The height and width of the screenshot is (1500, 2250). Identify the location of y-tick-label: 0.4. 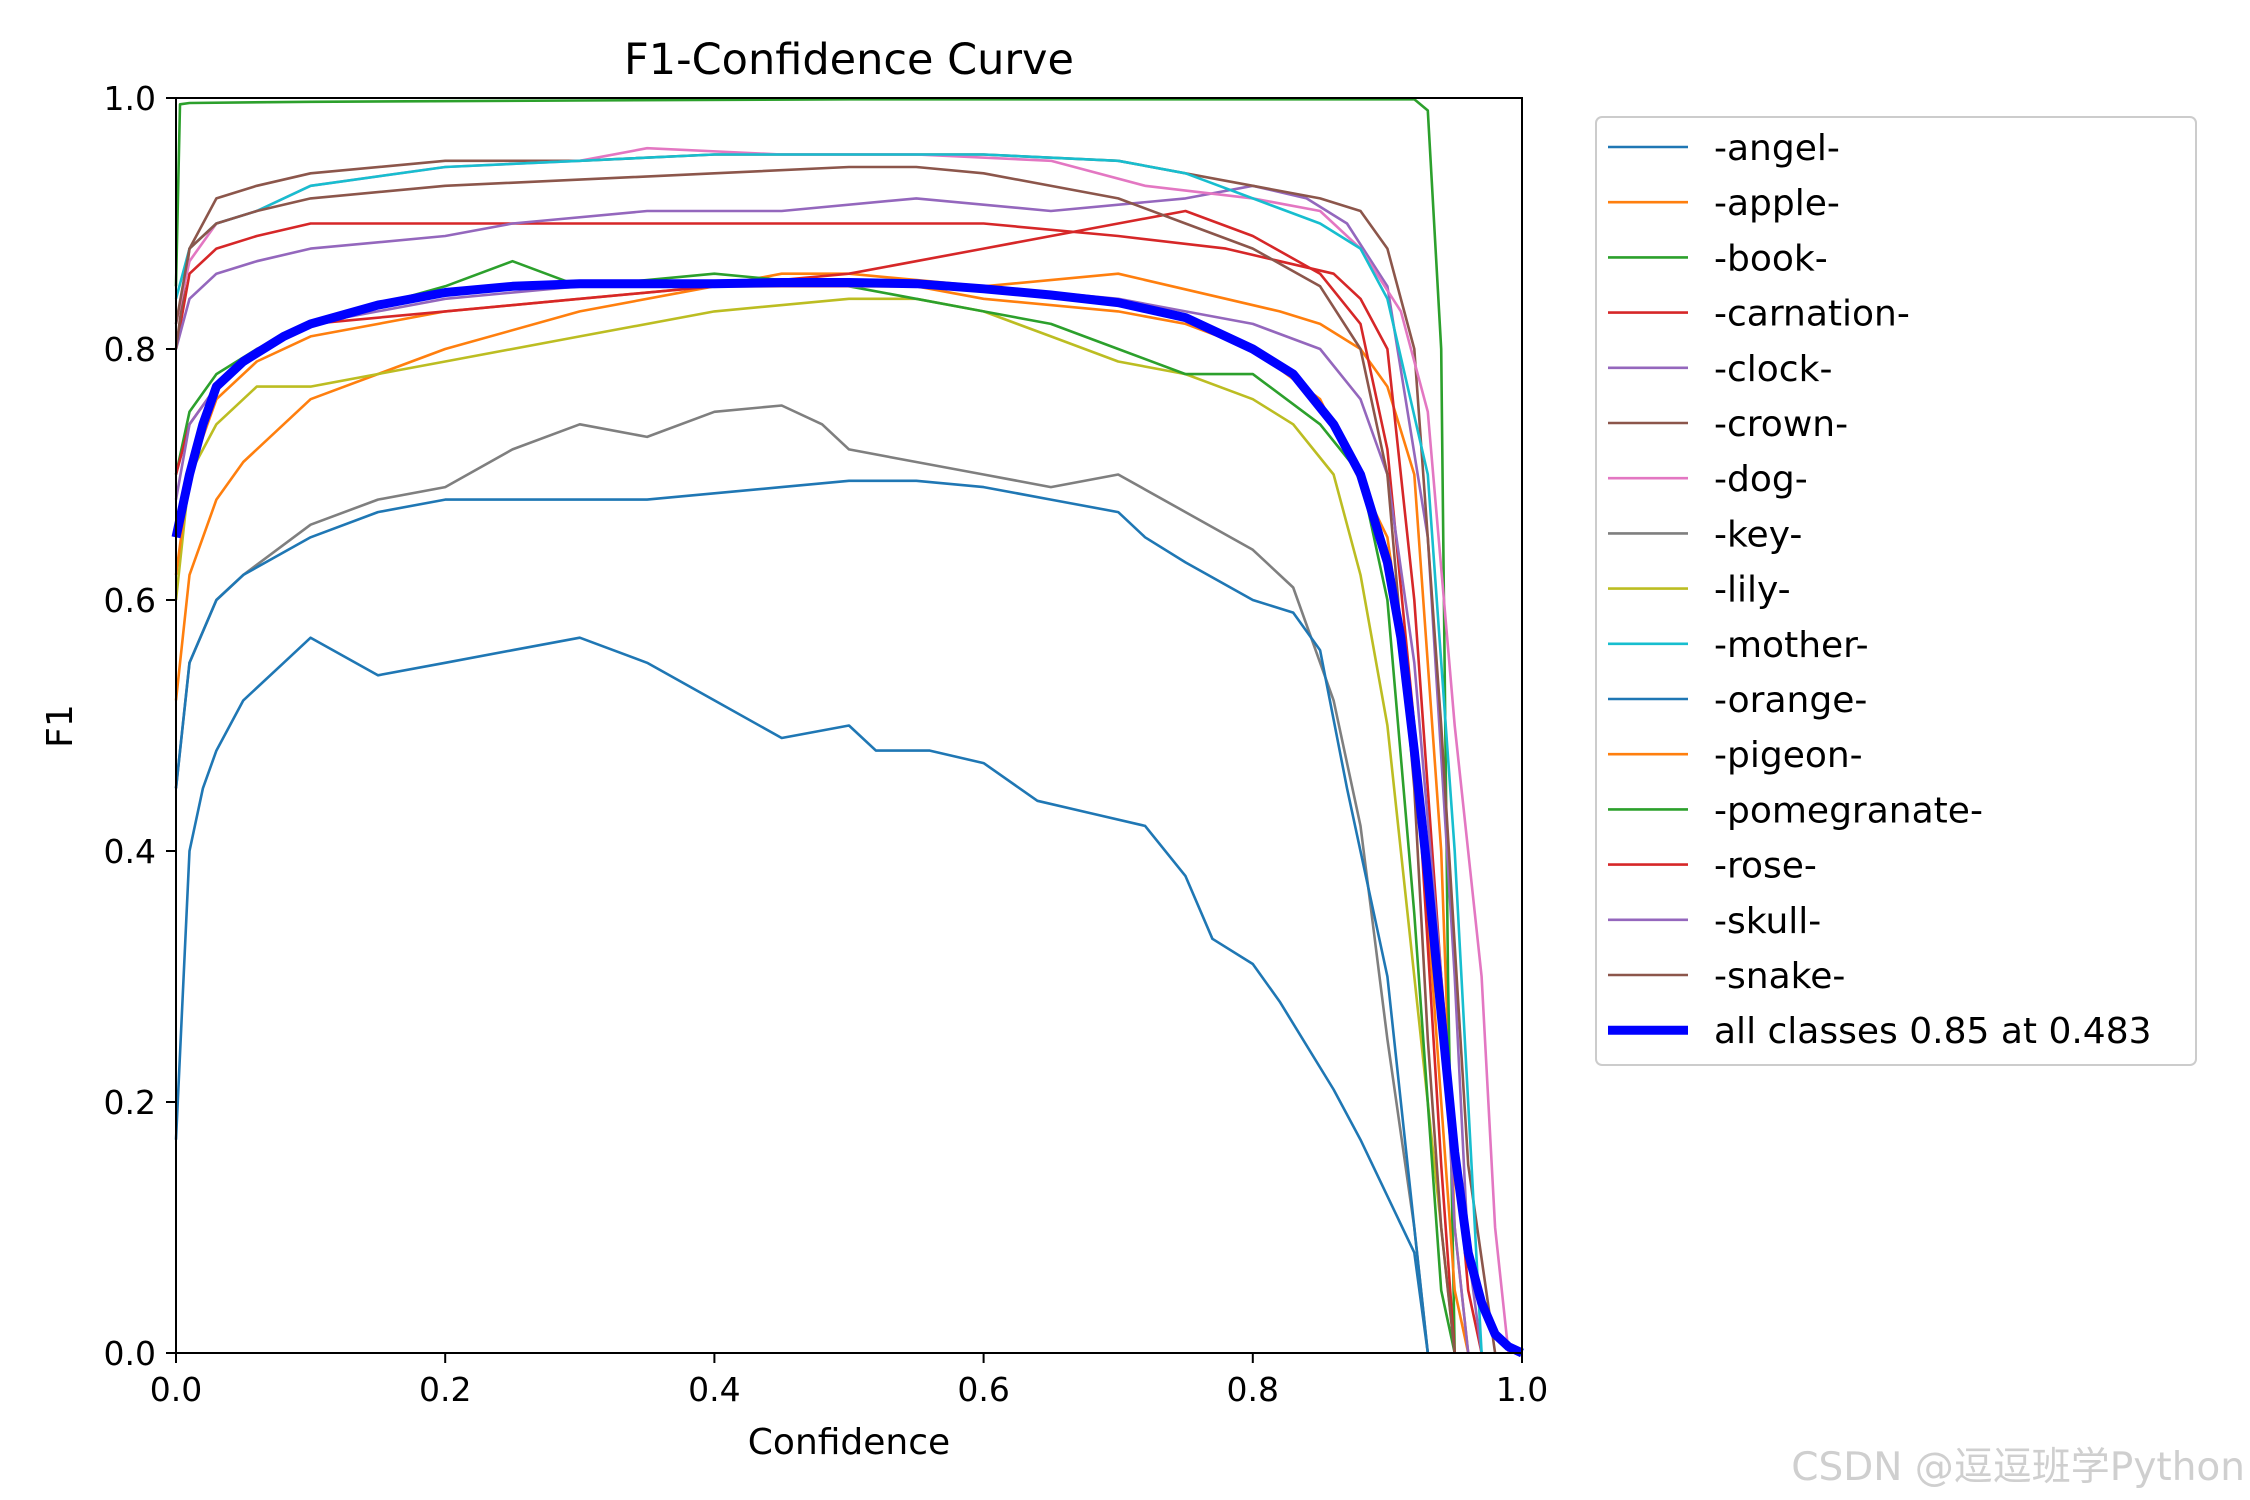
(130, 851).